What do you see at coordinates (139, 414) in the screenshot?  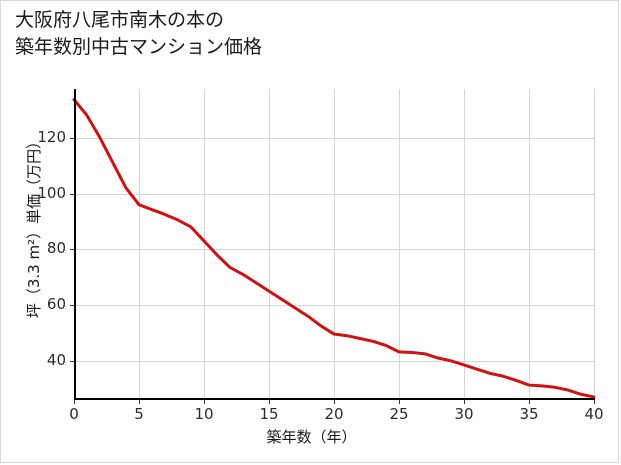 I see `x-tick-label: 5` at bounding box center [139, 414].